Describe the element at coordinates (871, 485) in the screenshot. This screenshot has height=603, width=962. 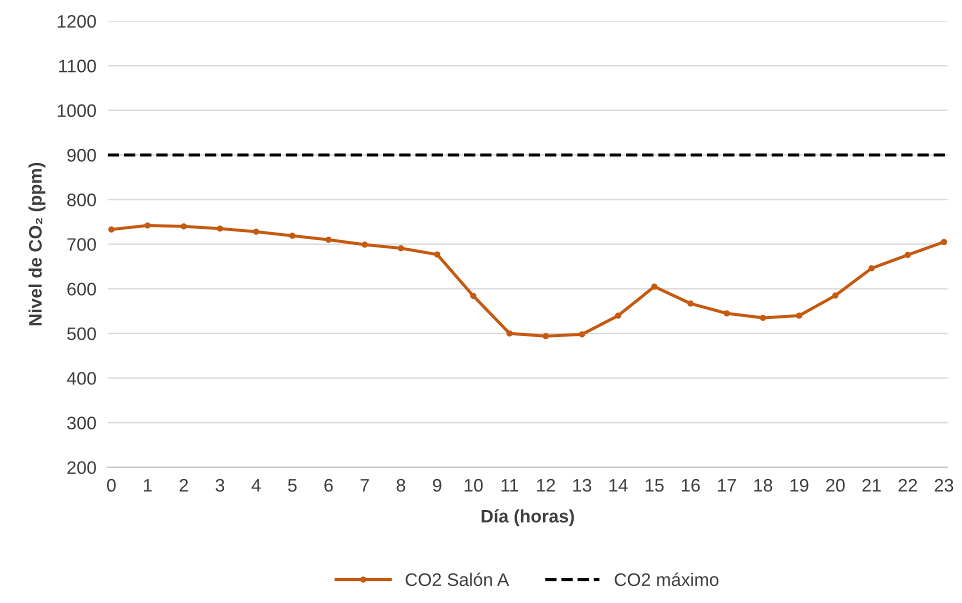
I see `x-tick-label: 21` at that location.